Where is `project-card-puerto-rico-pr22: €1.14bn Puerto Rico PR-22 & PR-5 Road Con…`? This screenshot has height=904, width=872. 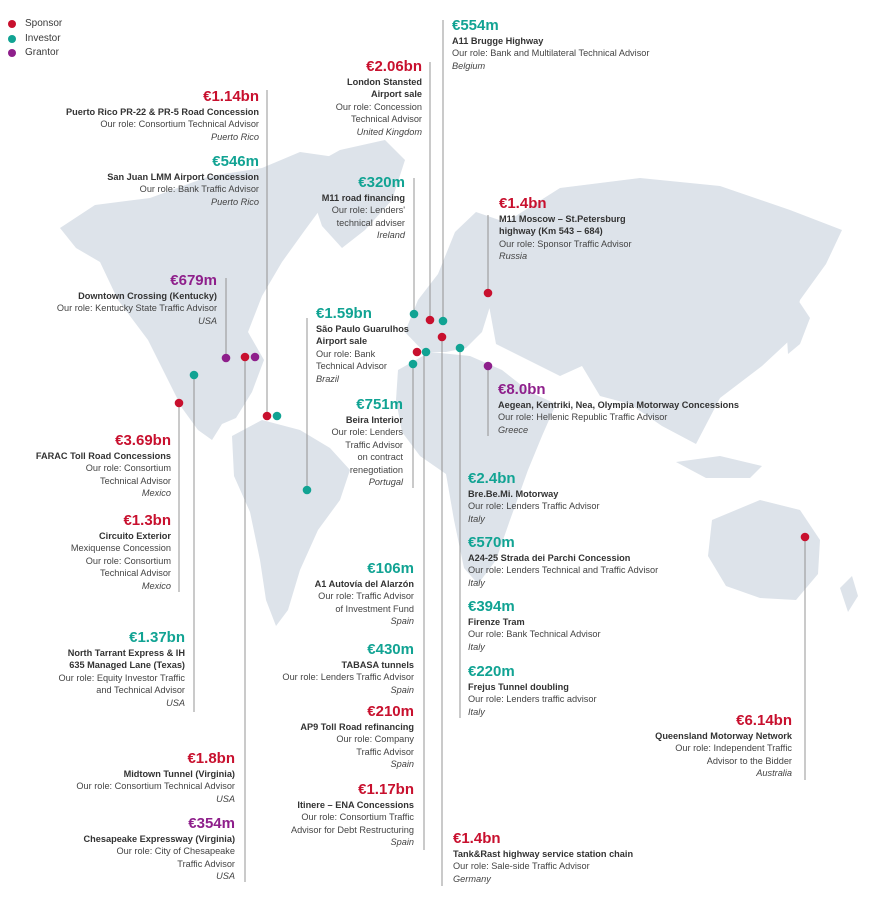
project-card-puerto-rico-pr22: €1.14bn Puerto Rico PR-22 & PR-5 Road Con… is located at coordinates (129, 115).